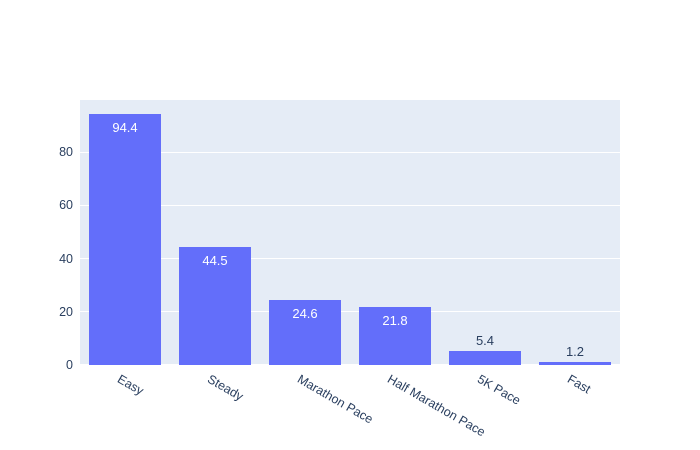 This screenshot has height=450, width=700. I want to click on bar-value-label: 1.2, so click(575, 351).